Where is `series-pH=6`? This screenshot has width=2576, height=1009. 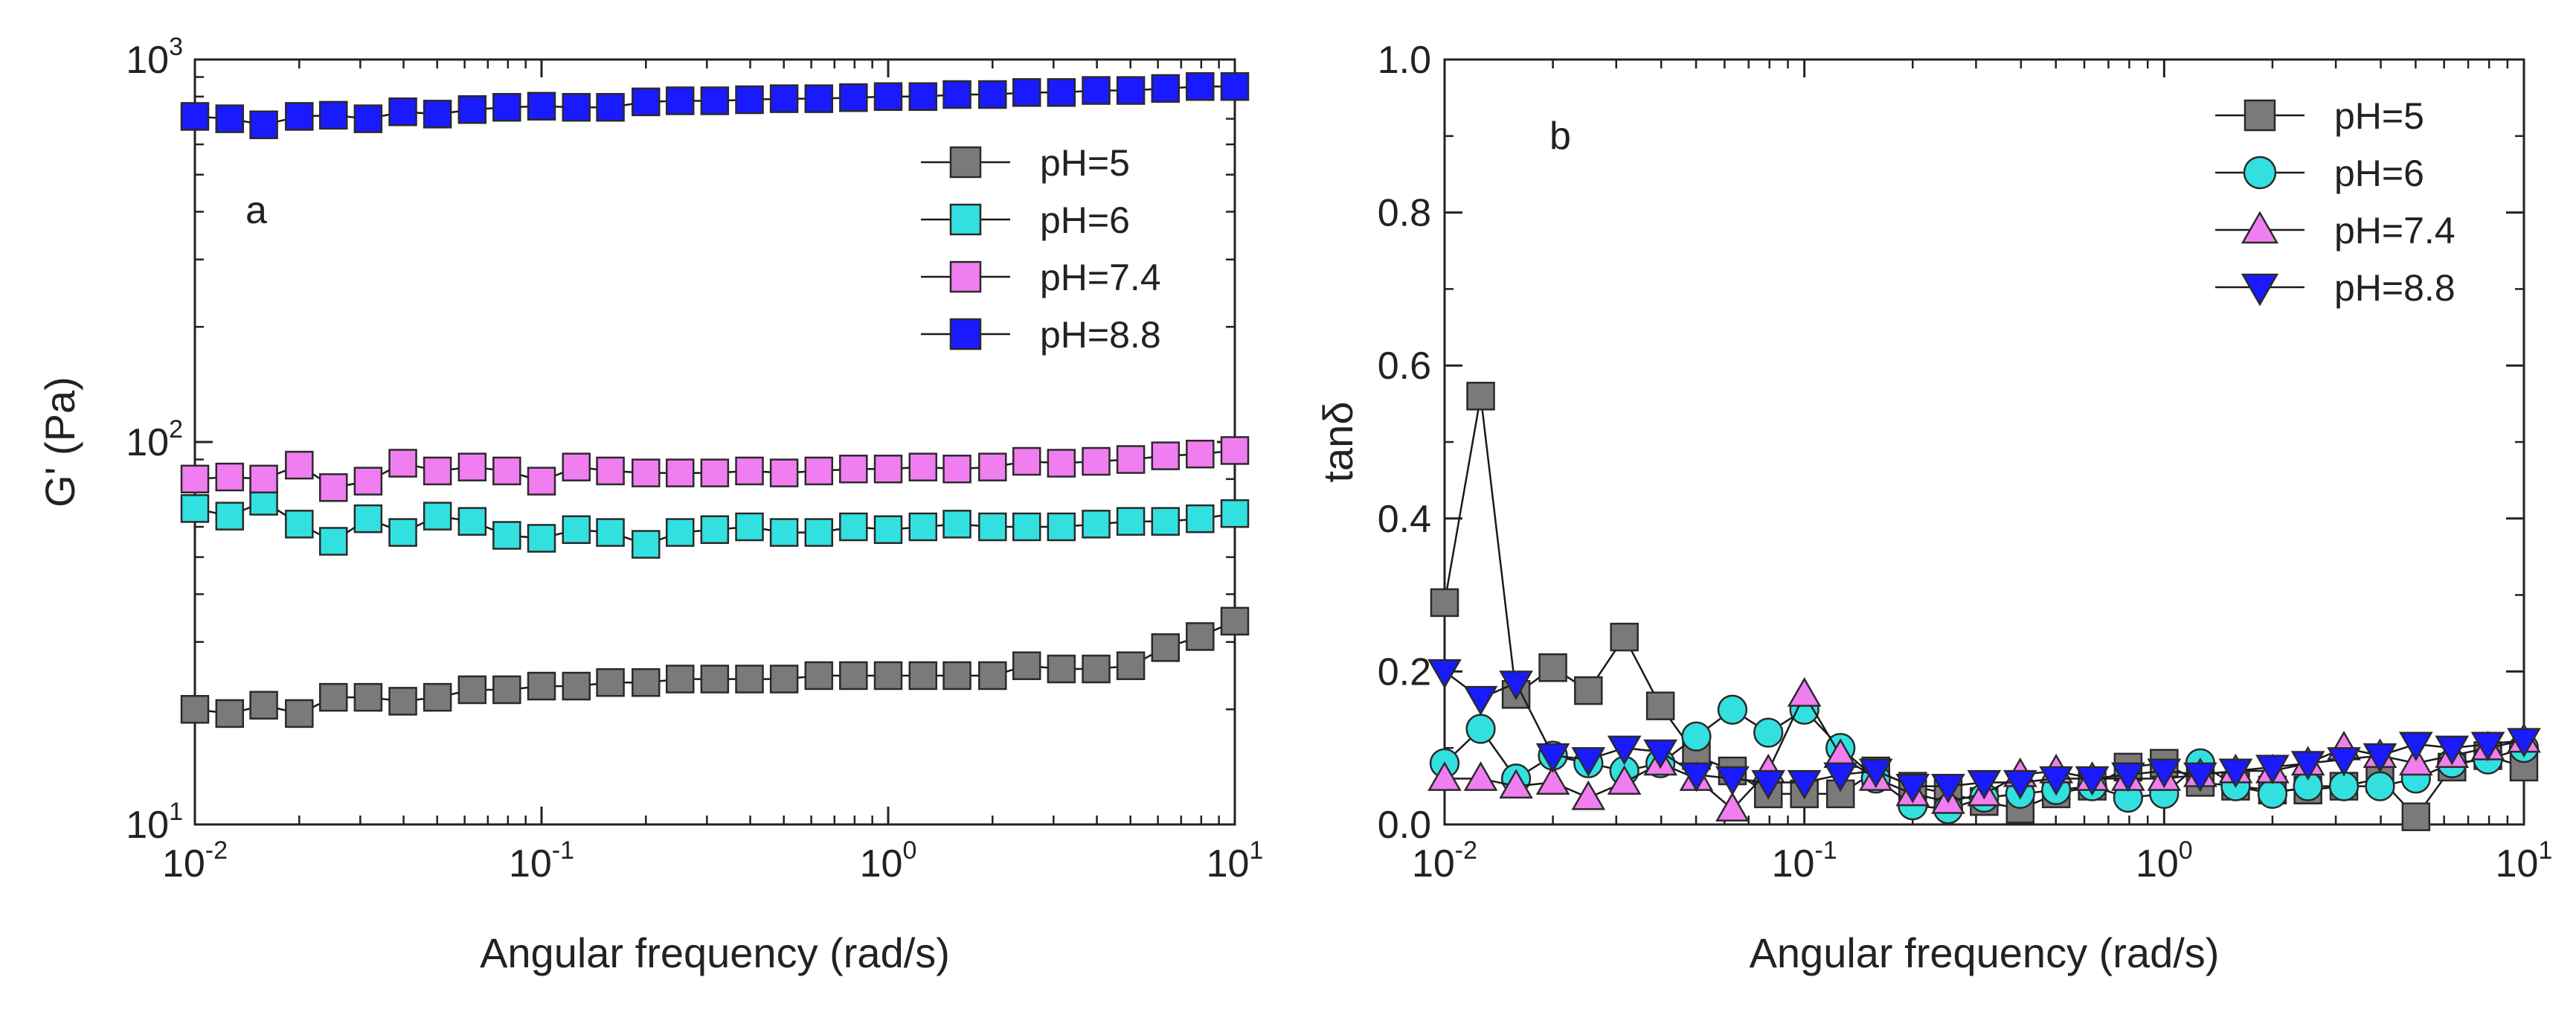 series-pH=6 is located at coordinates (715, 523).